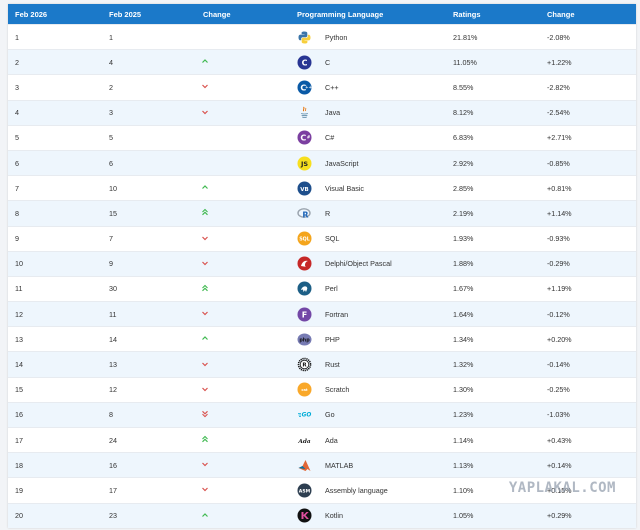 The width and height of the screenshot is (640, 530). I want to click on rank-current: 7, so click(55, 188).